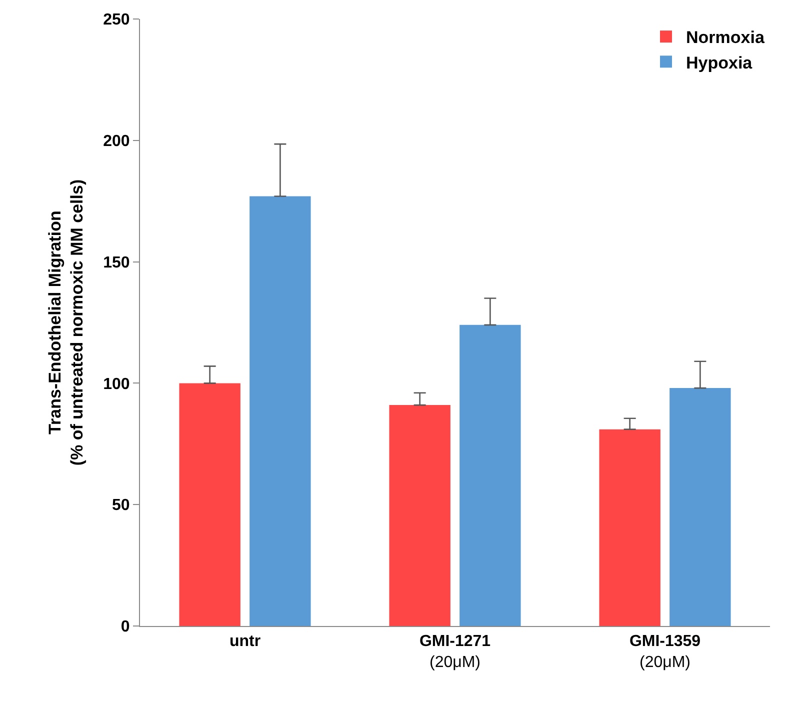  I want to click on x-tick-label: untr, so click(245, 641).